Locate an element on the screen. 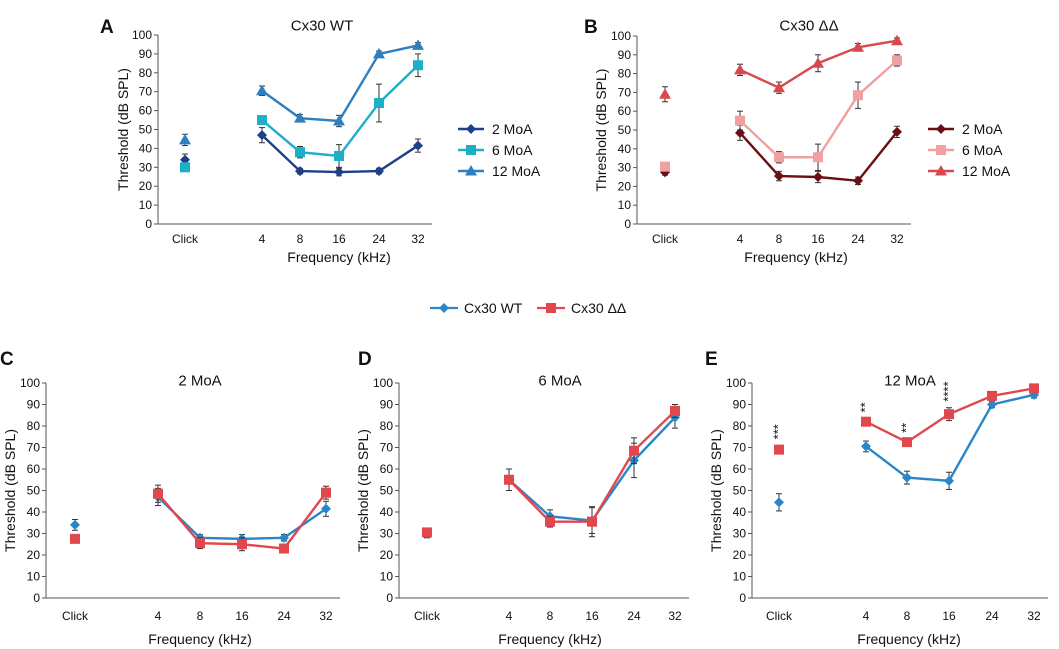 This screenshot has width=1059, height=649. legend-item: 12 MoA is located at coordinates (499, 171).